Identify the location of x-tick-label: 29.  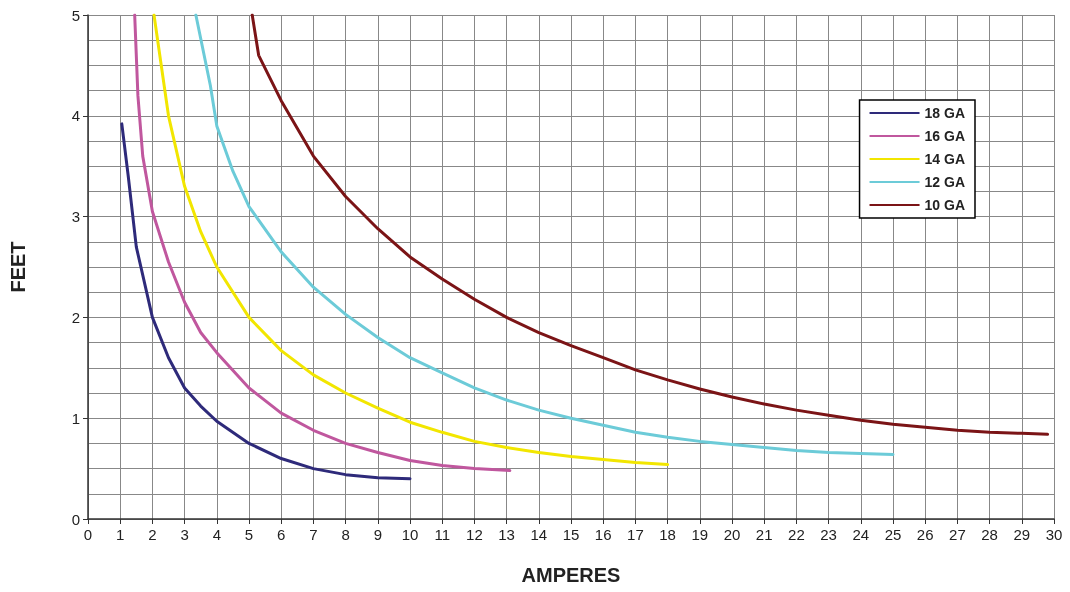
(1022, 534).